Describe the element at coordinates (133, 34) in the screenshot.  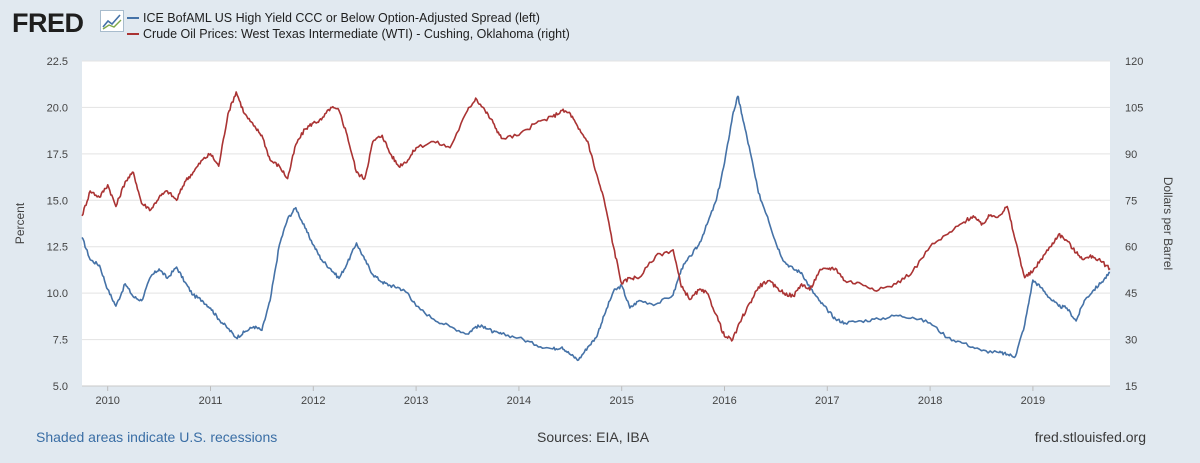
I see `legend-swatch-wti` at that location.